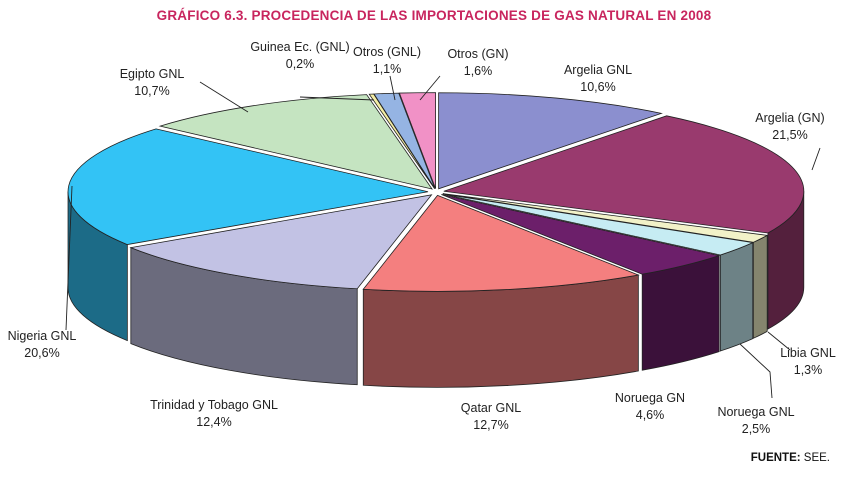  What do you see at coordinates (214, 414) in the screenshot?
I see `slice-label: Trinidad y Tobago GNL 12,4%` at bounding box center [214, 414].